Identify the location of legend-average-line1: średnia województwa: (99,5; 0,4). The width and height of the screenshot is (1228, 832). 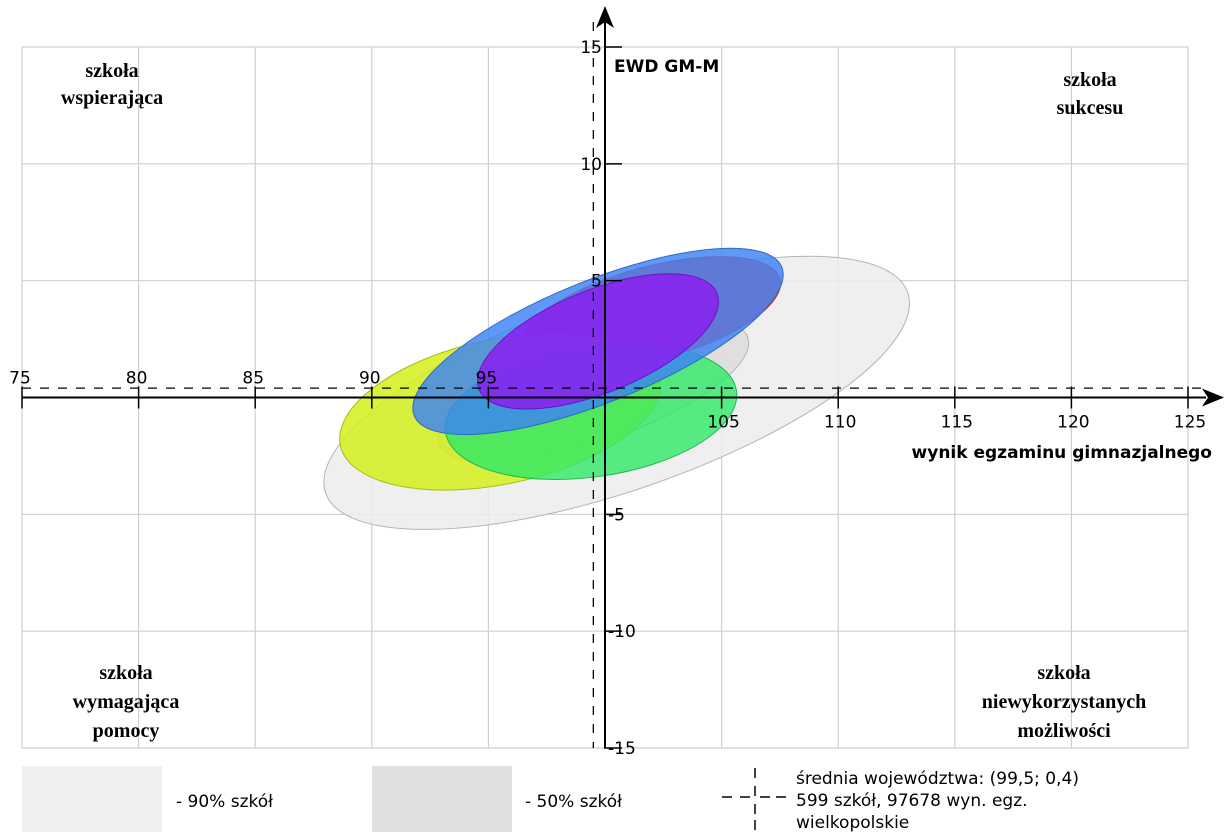
(937, 779).